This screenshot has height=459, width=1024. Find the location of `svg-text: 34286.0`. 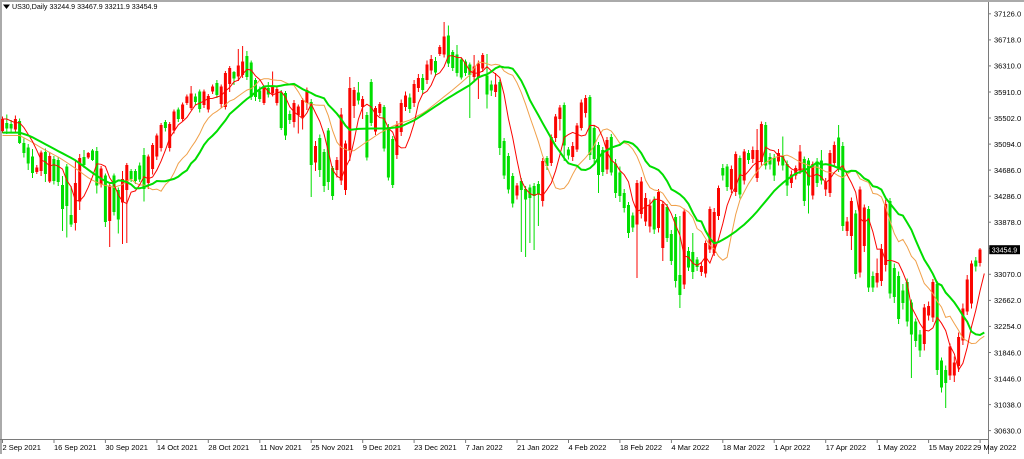

svg-text: 34286.0 is located at coordinates (1007, 196).